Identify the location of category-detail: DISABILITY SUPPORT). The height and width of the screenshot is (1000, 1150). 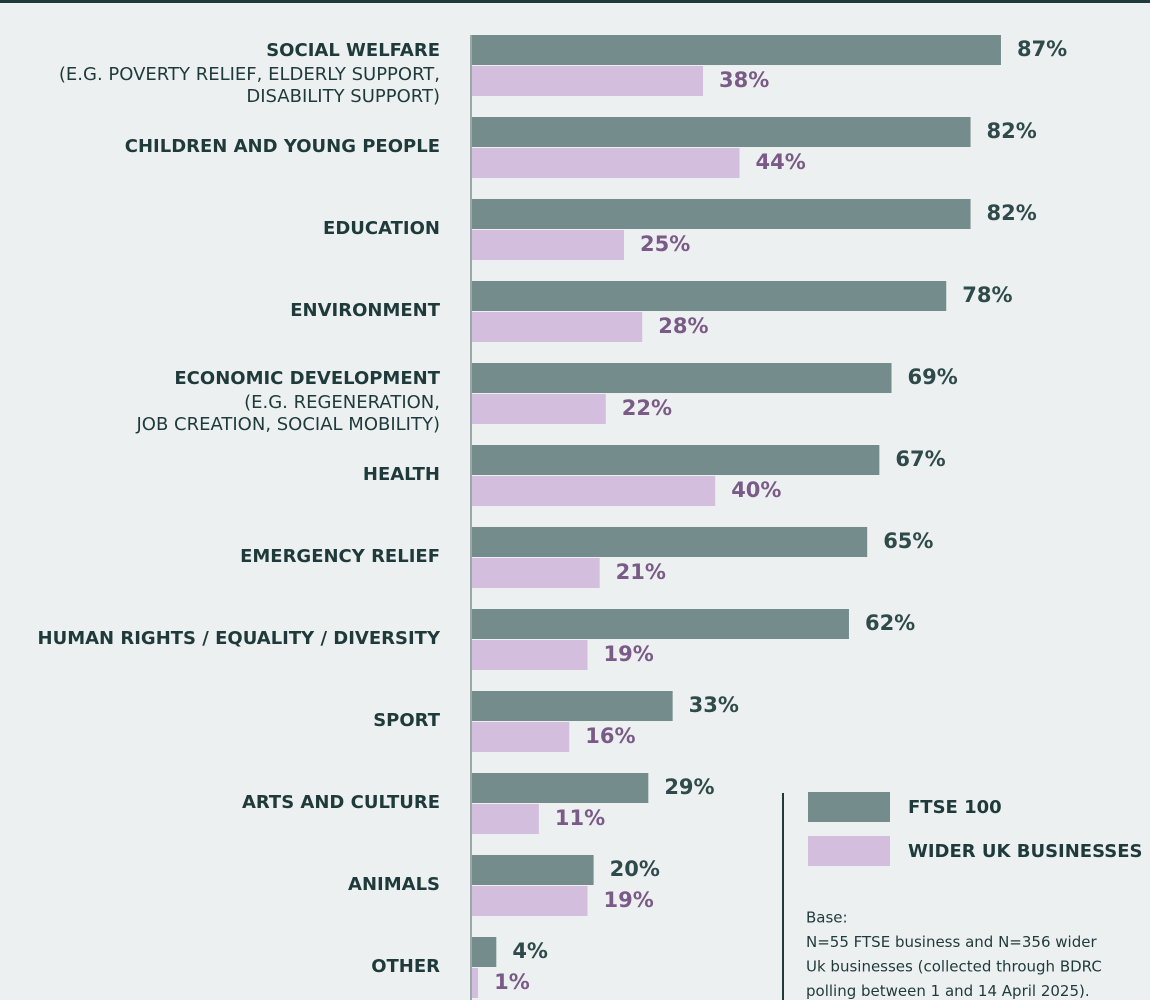
(343, 96).